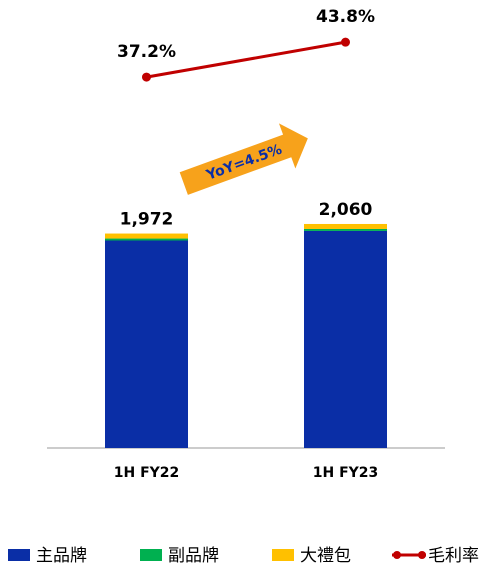 The width and height of the screenshot is (483, 575). I want to click on legend-label: 副品牌, so click(193, 556).